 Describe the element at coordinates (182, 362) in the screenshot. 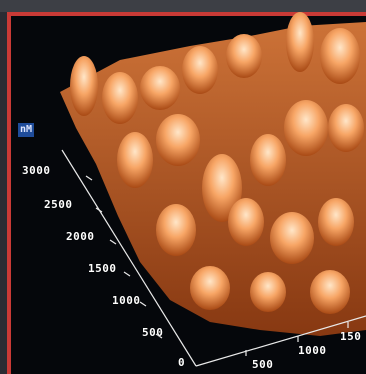

I see `y-tick-0: 0` at that location.